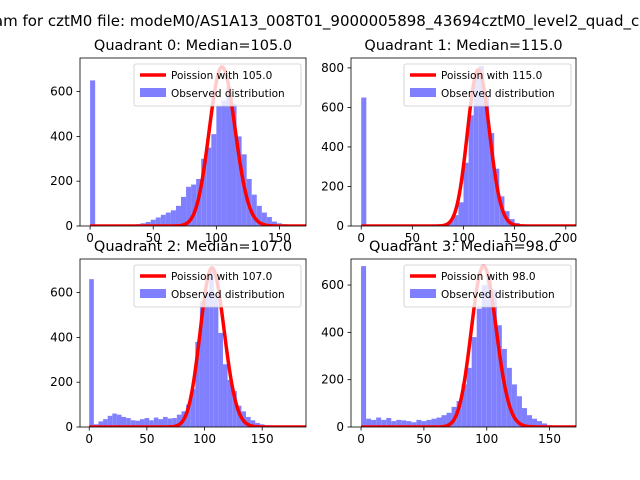 This screenshot has width=640, height=480. I want to click on y-tick-label: 600, so click(332, 285).